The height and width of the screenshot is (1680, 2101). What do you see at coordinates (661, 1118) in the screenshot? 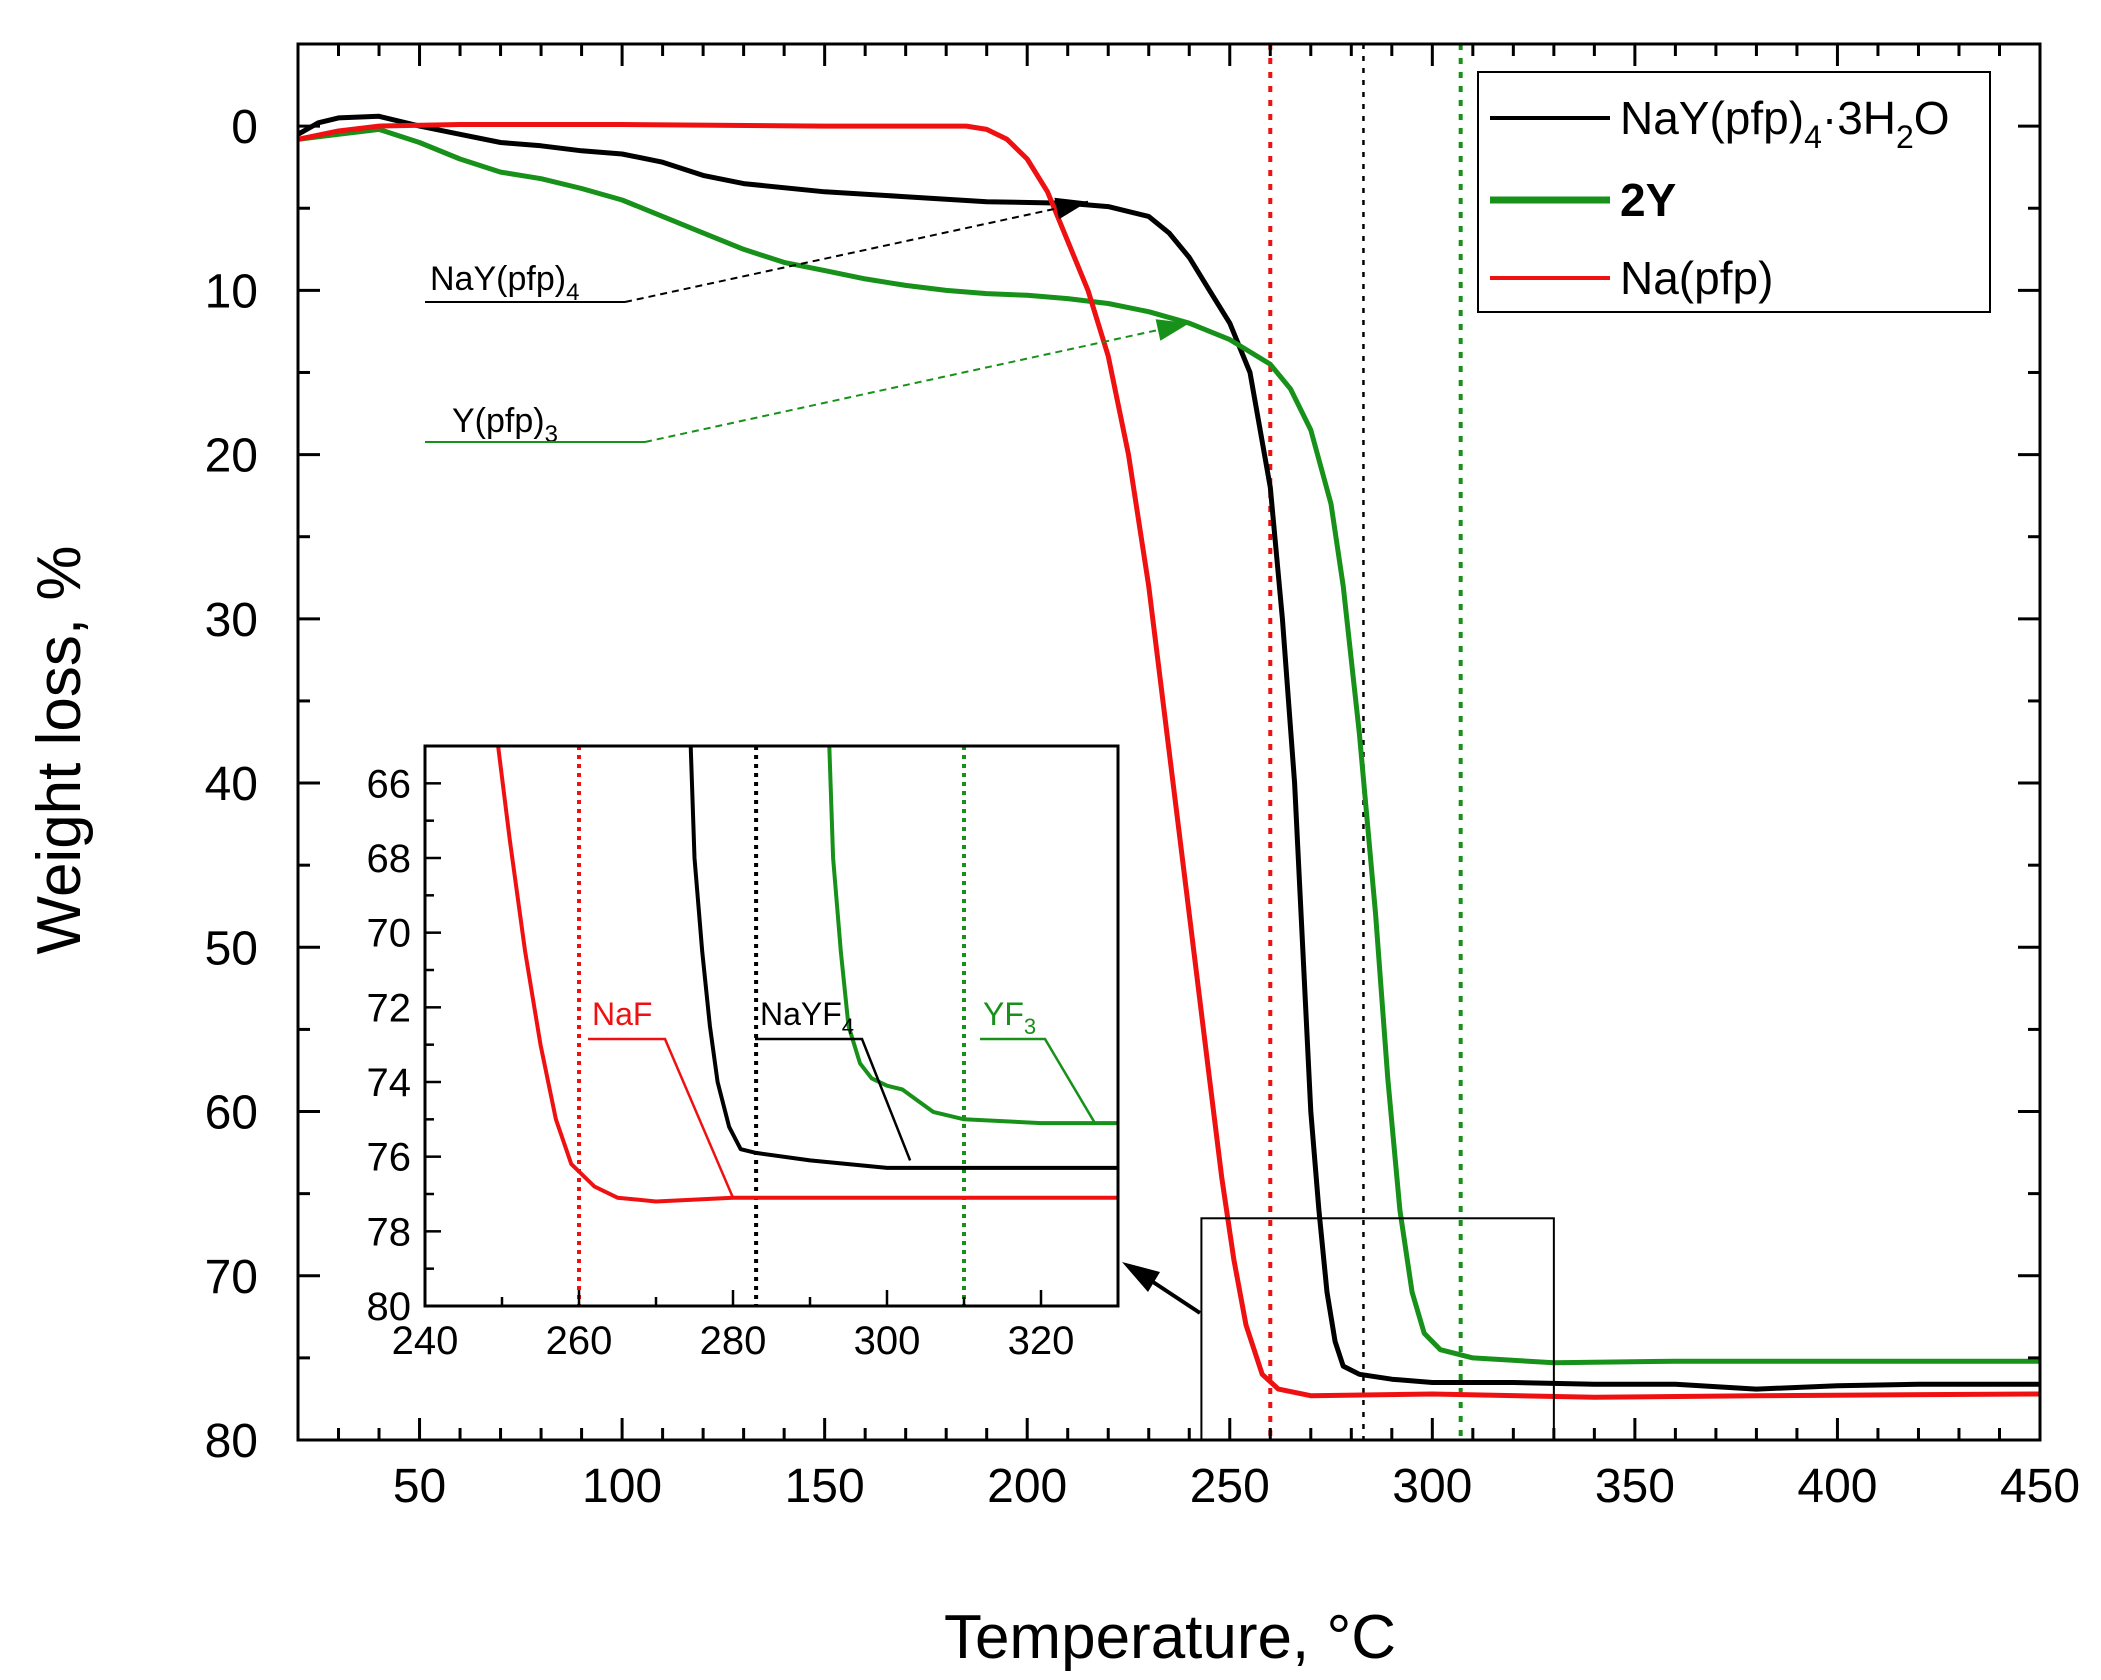
I see `inset-label-leader-naf` at bounding box center [661, 1118].